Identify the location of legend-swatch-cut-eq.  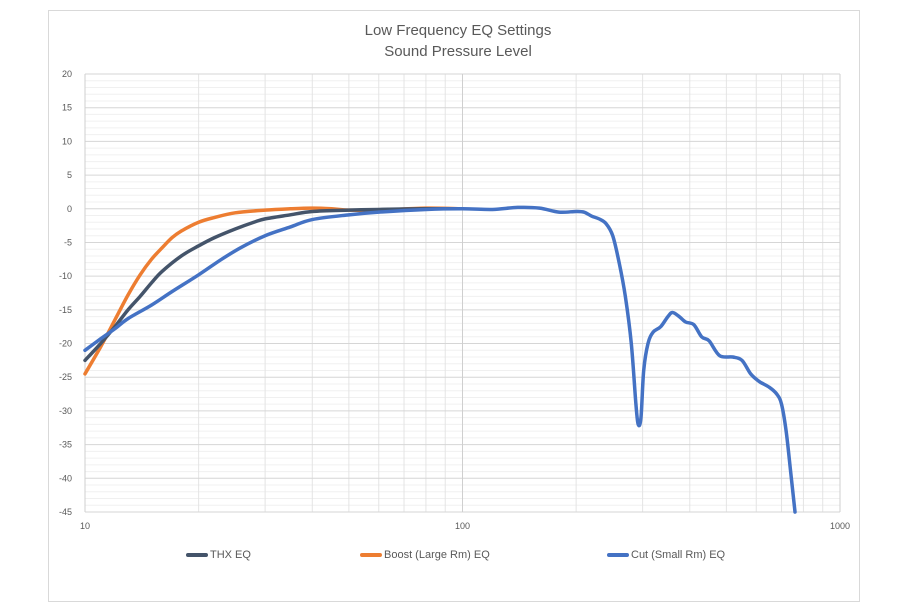
(618, 555).